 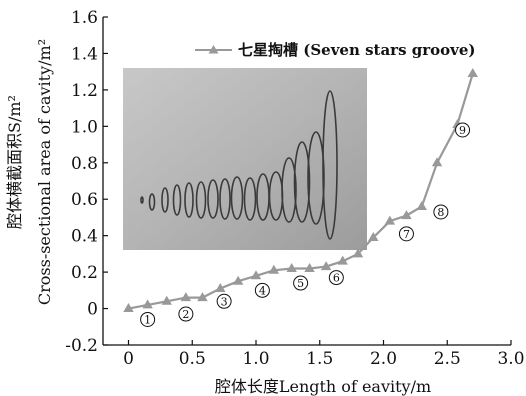 I want to click on annotation-label: 4, so click(x=262, y=290).